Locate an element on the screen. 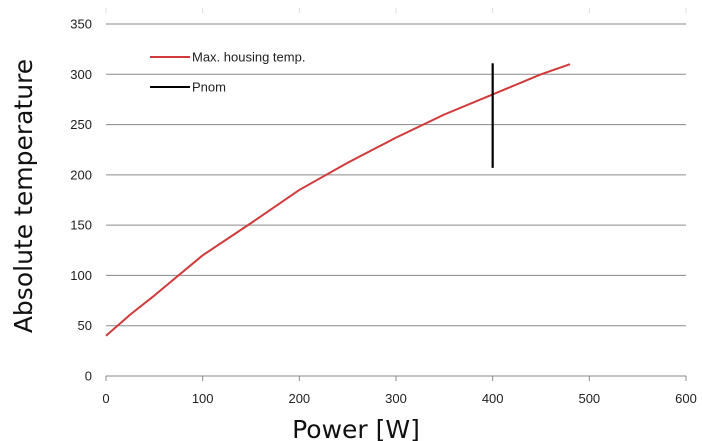 Image resolution: width=702 pixels, height=441 pixels. y-tick-label-150: 150 is located at coordinates (81, 225).